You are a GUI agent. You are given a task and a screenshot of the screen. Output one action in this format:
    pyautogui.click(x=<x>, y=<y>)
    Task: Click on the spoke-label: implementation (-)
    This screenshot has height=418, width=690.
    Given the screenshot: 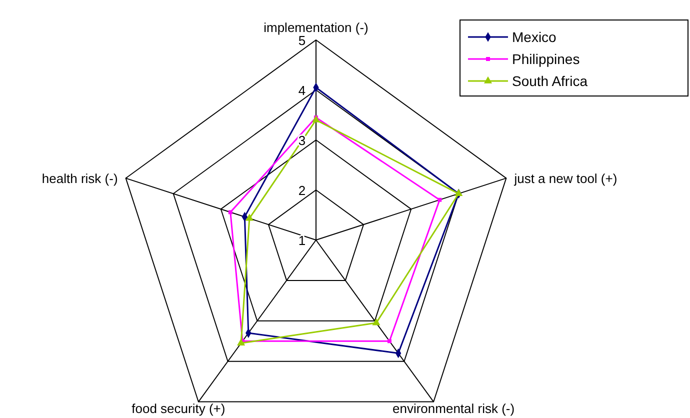 What is the action you would take?
    pyautogui.click(x=316, y=27)
    